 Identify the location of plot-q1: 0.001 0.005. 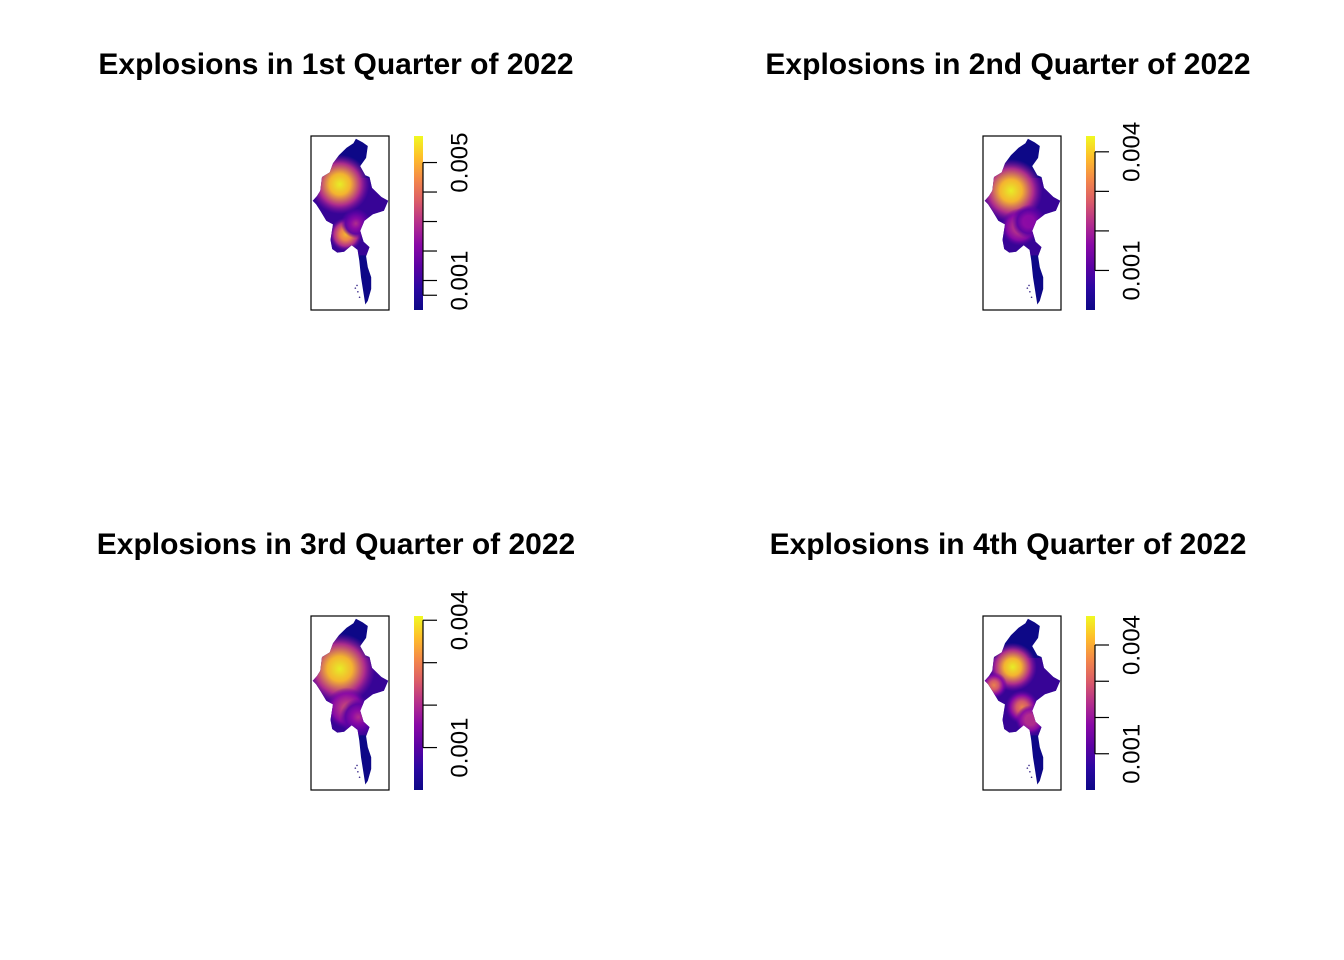
(391, 222).